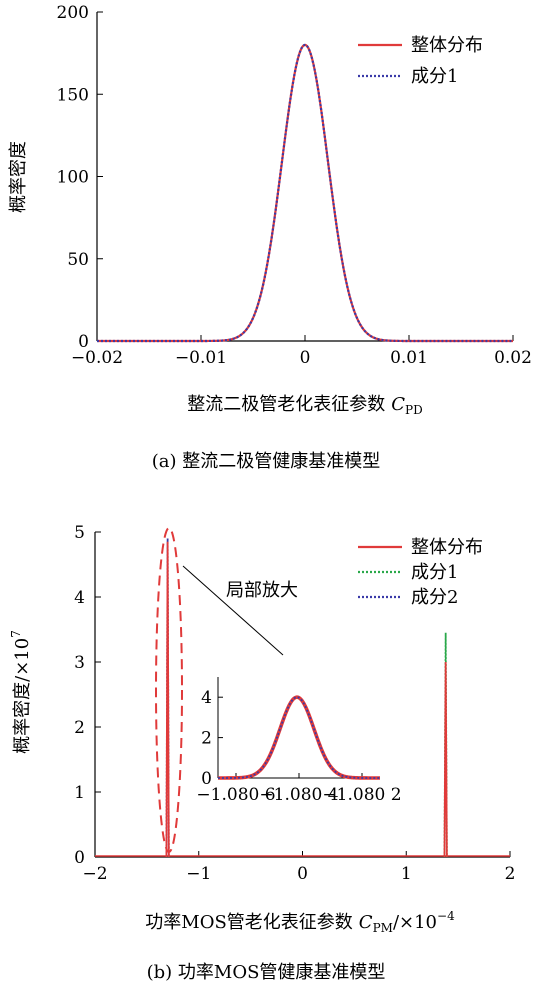 Image resolution: width=533 pixels, height=990 pixels. I want to click on panel-a-x-label-text: 整流二极管老化表征参数, so click(286, 404).